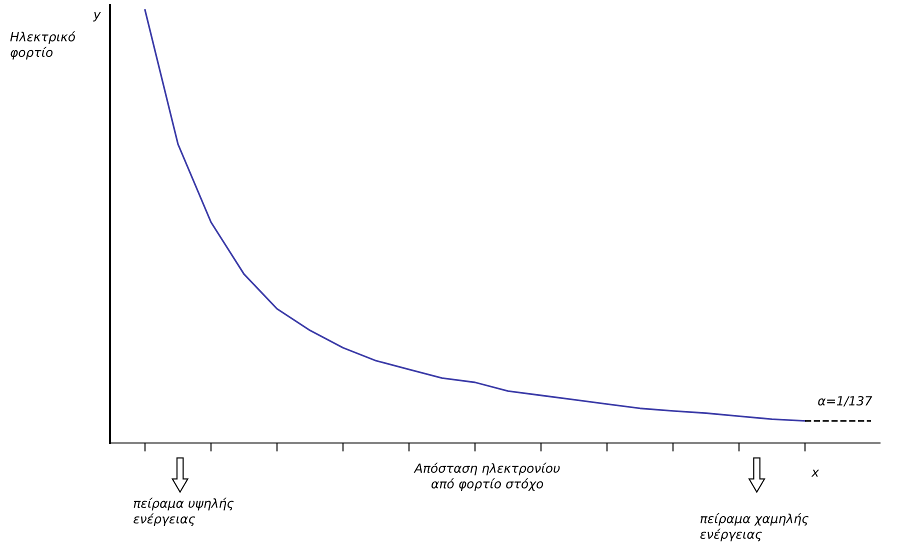 Image resolution: width=921 pixels, height=559 pixels. What do you see at coordinates (754, 527) in the screenshot?
I see `text: πείραμα χαμηλής ενέργειας` at bounding box center [754, 527].